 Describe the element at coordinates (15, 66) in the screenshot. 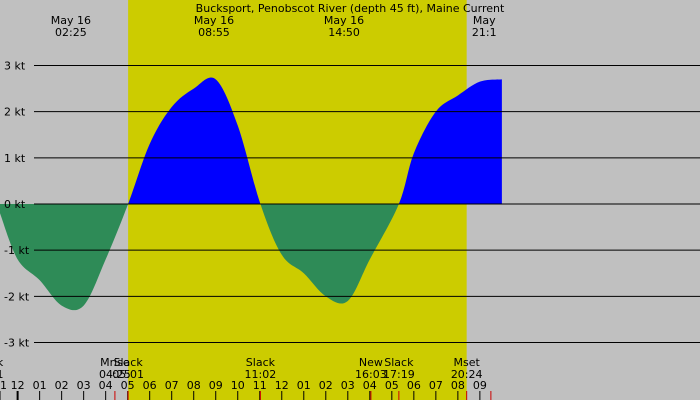

I see `y-tick-label: 3 kt` at that location.